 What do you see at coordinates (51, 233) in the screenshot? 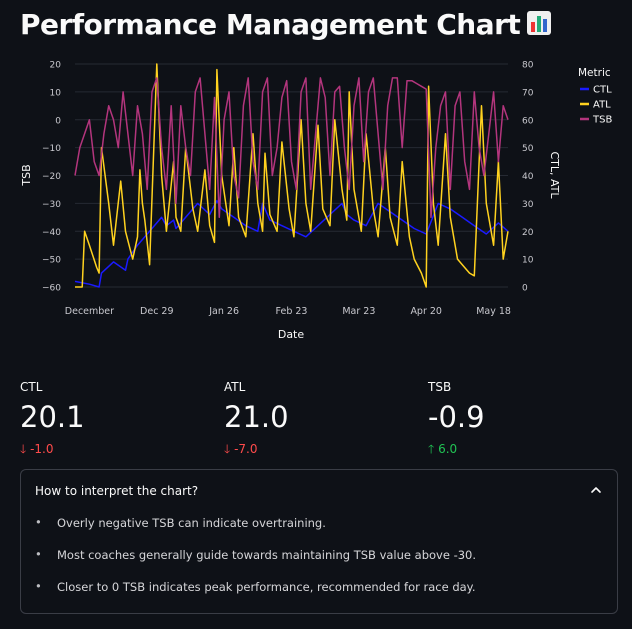
I see `y-left-tick-label: −40` at bounding box center [51, 233].